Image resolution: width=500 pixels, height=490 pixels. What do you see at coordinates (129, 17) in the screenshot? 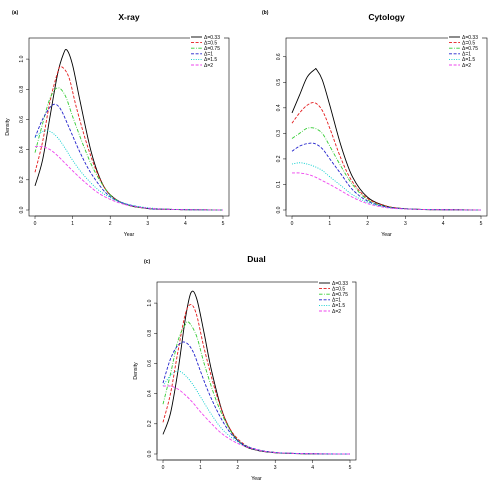
I see `chart-title: X-ray` at bounding box center [129, 17].